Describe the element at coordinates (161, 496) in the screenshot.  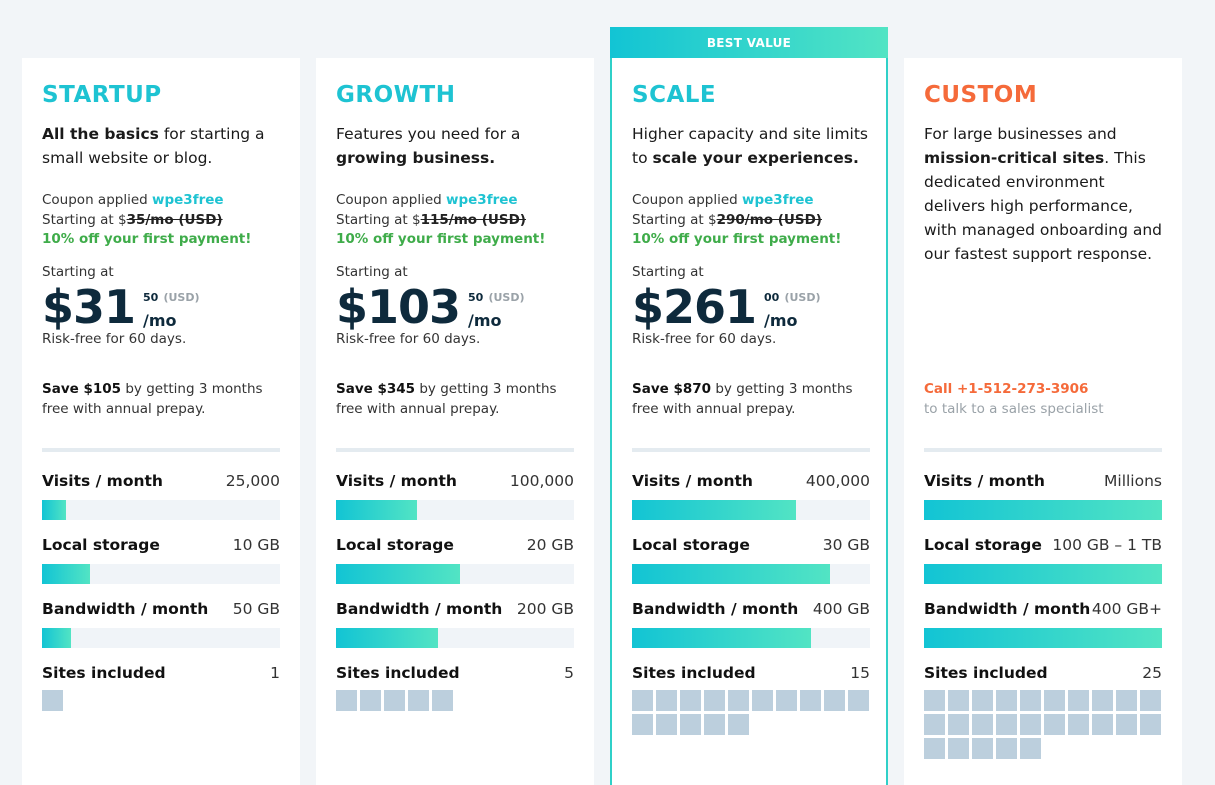
I see `metric-visits: Visits / month 25,000` at that location.